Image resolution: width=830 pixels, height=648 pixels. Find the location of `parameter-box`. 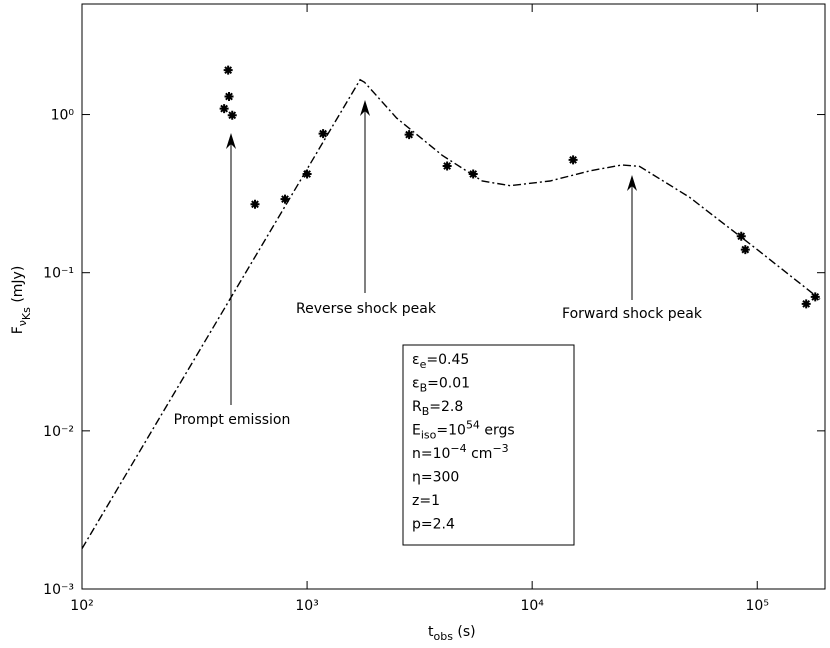

parameter-box is located at coordinates (488, 445).